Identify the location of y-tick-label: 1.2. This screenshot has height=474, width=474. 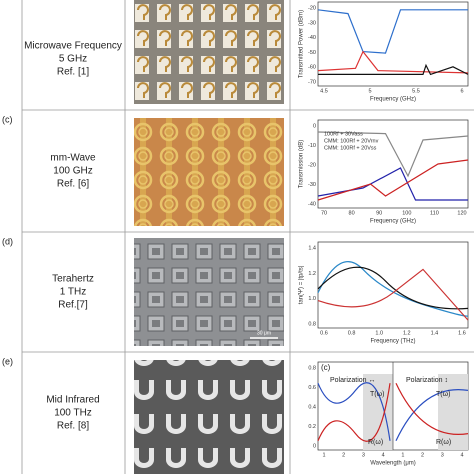
(312, 274).